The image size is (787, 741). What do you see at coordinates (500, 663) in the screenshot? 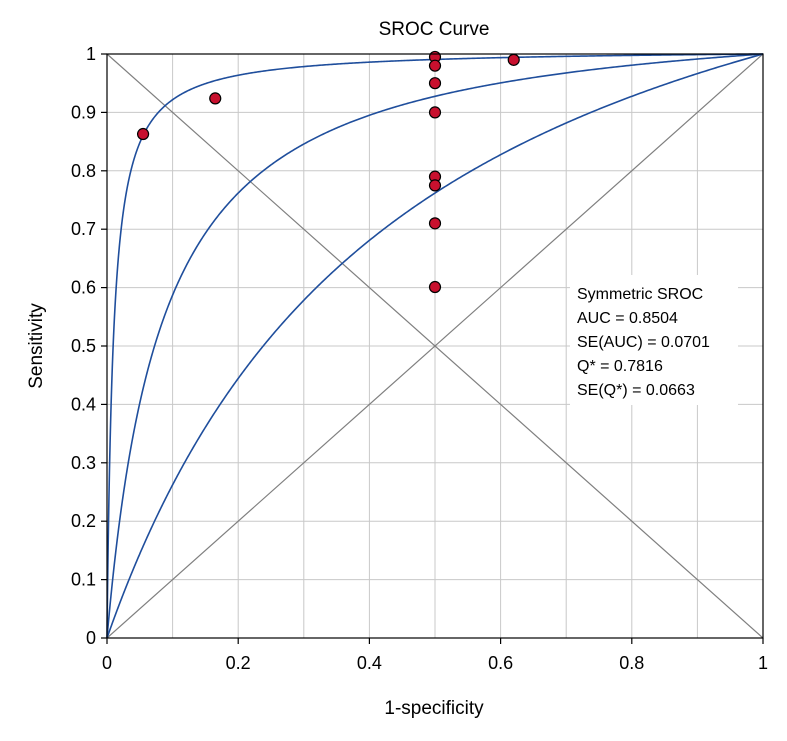
I see `x-tick-label: 0.6` at bounding box center [500, 663].